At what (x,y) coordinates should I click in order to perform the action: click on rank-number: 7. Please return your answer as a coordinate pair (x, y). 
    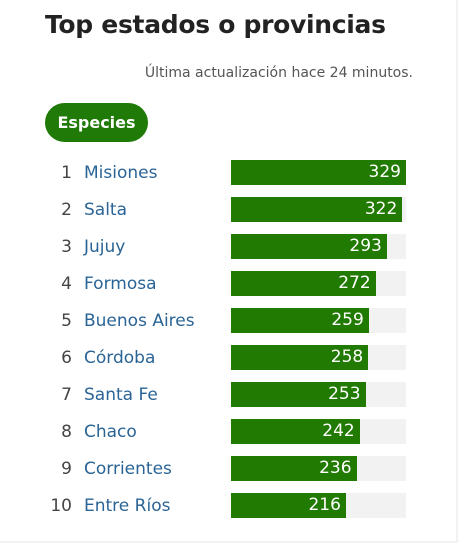
    Looking at the image, I should click on (66, 395).